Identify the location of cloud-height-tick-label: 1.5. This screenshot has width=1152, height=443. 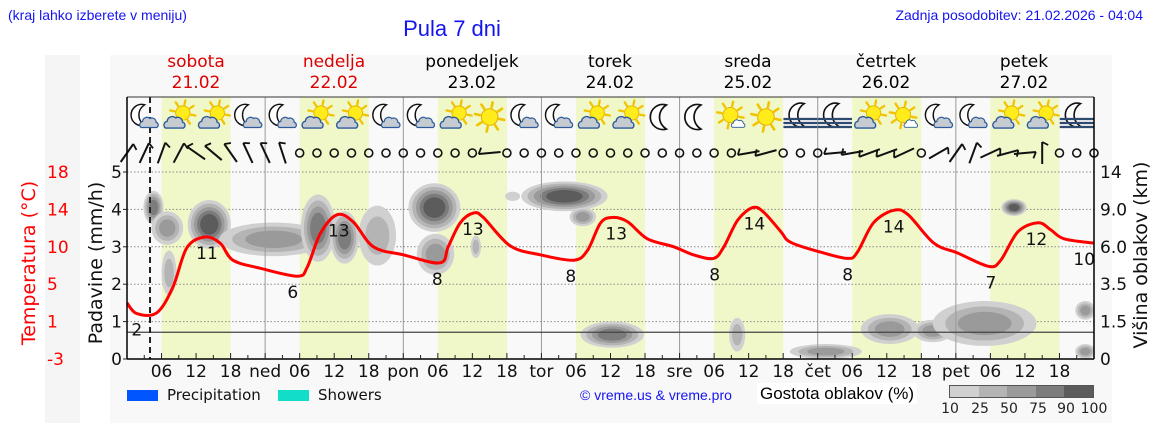
(1113, 323).